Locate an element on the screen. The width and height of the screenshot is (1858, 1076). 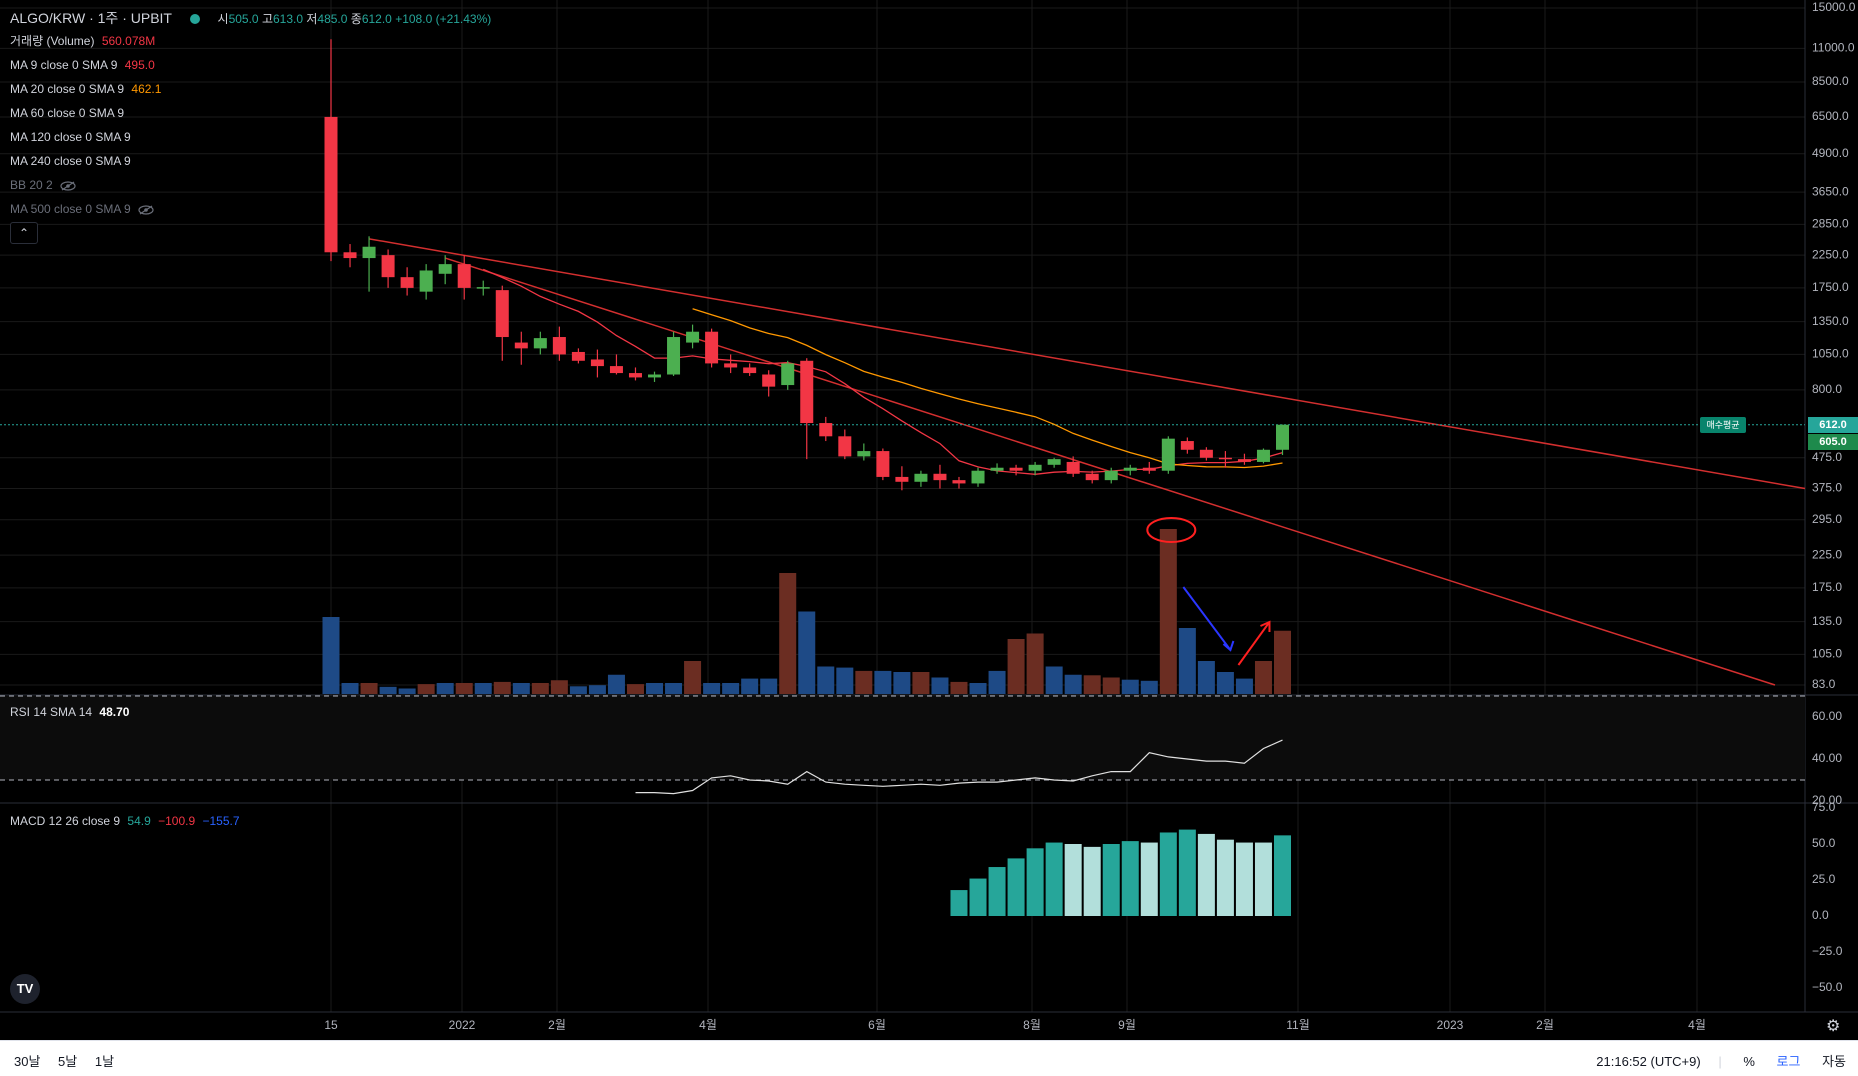
price-tick-label: 8500.0 is located at coordinates (1830, 81).